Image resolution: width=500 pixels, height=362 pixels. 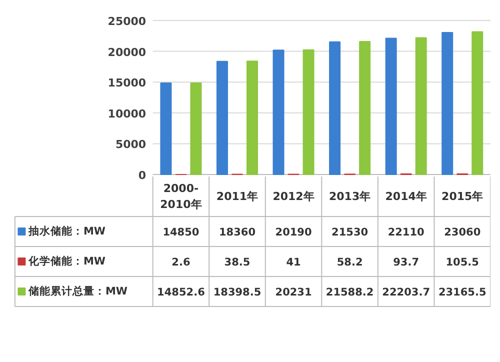 I want to click on x-tick-label: 2012年, so click(x=293, y=196).